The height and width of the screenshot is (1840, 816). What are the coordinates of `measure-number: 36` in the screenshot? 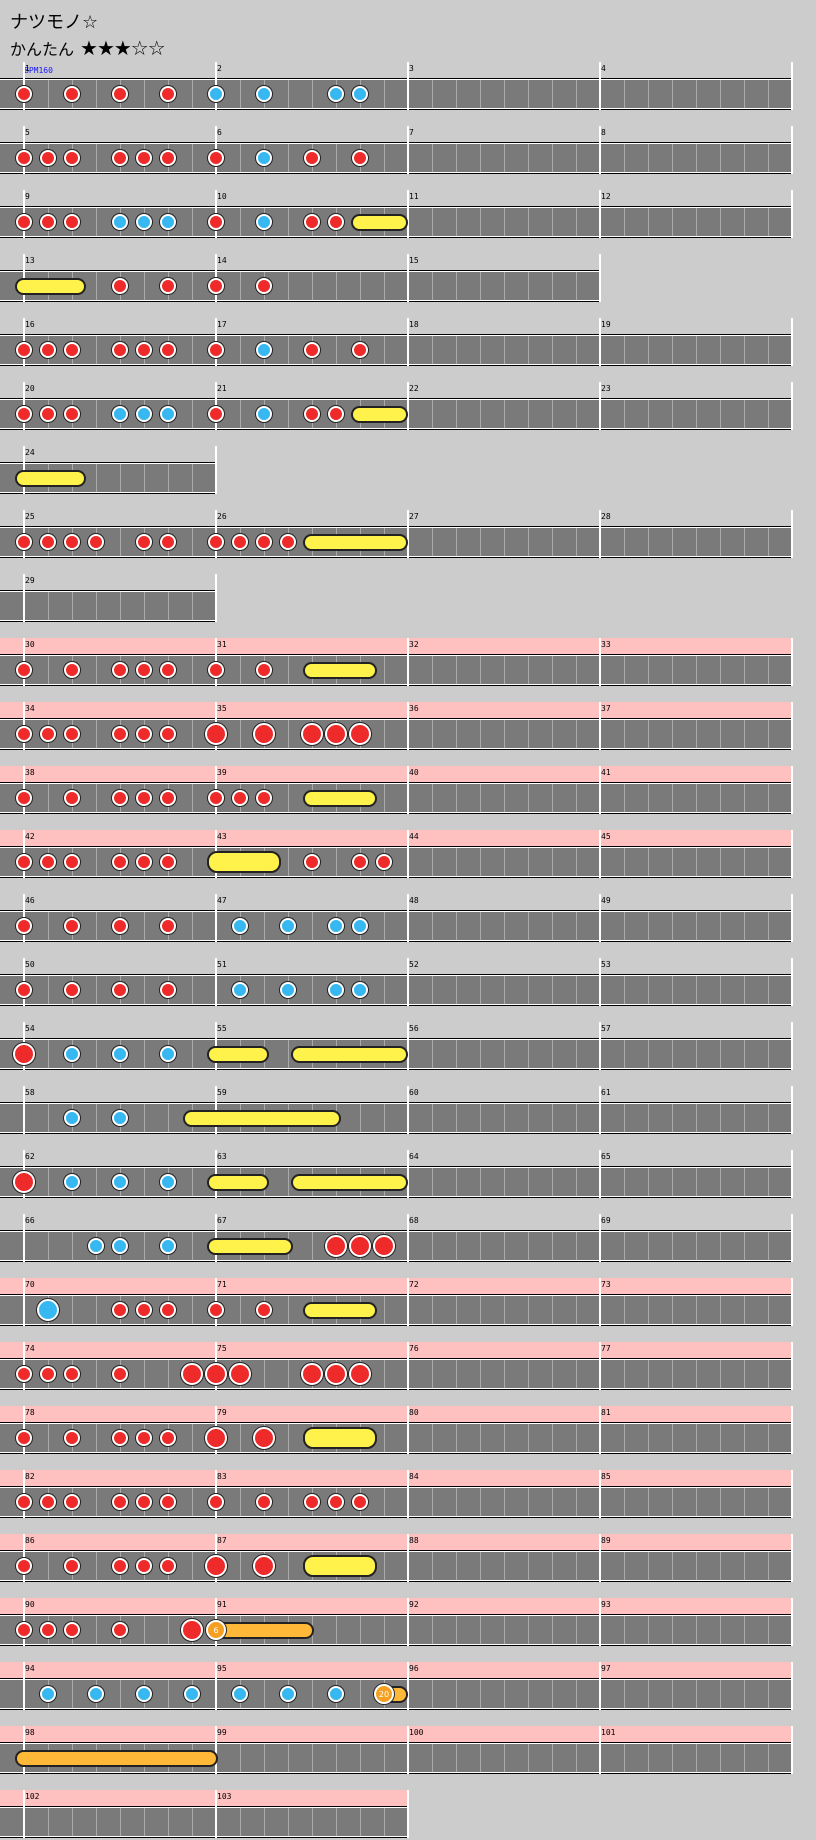 It's located at (414, 708).